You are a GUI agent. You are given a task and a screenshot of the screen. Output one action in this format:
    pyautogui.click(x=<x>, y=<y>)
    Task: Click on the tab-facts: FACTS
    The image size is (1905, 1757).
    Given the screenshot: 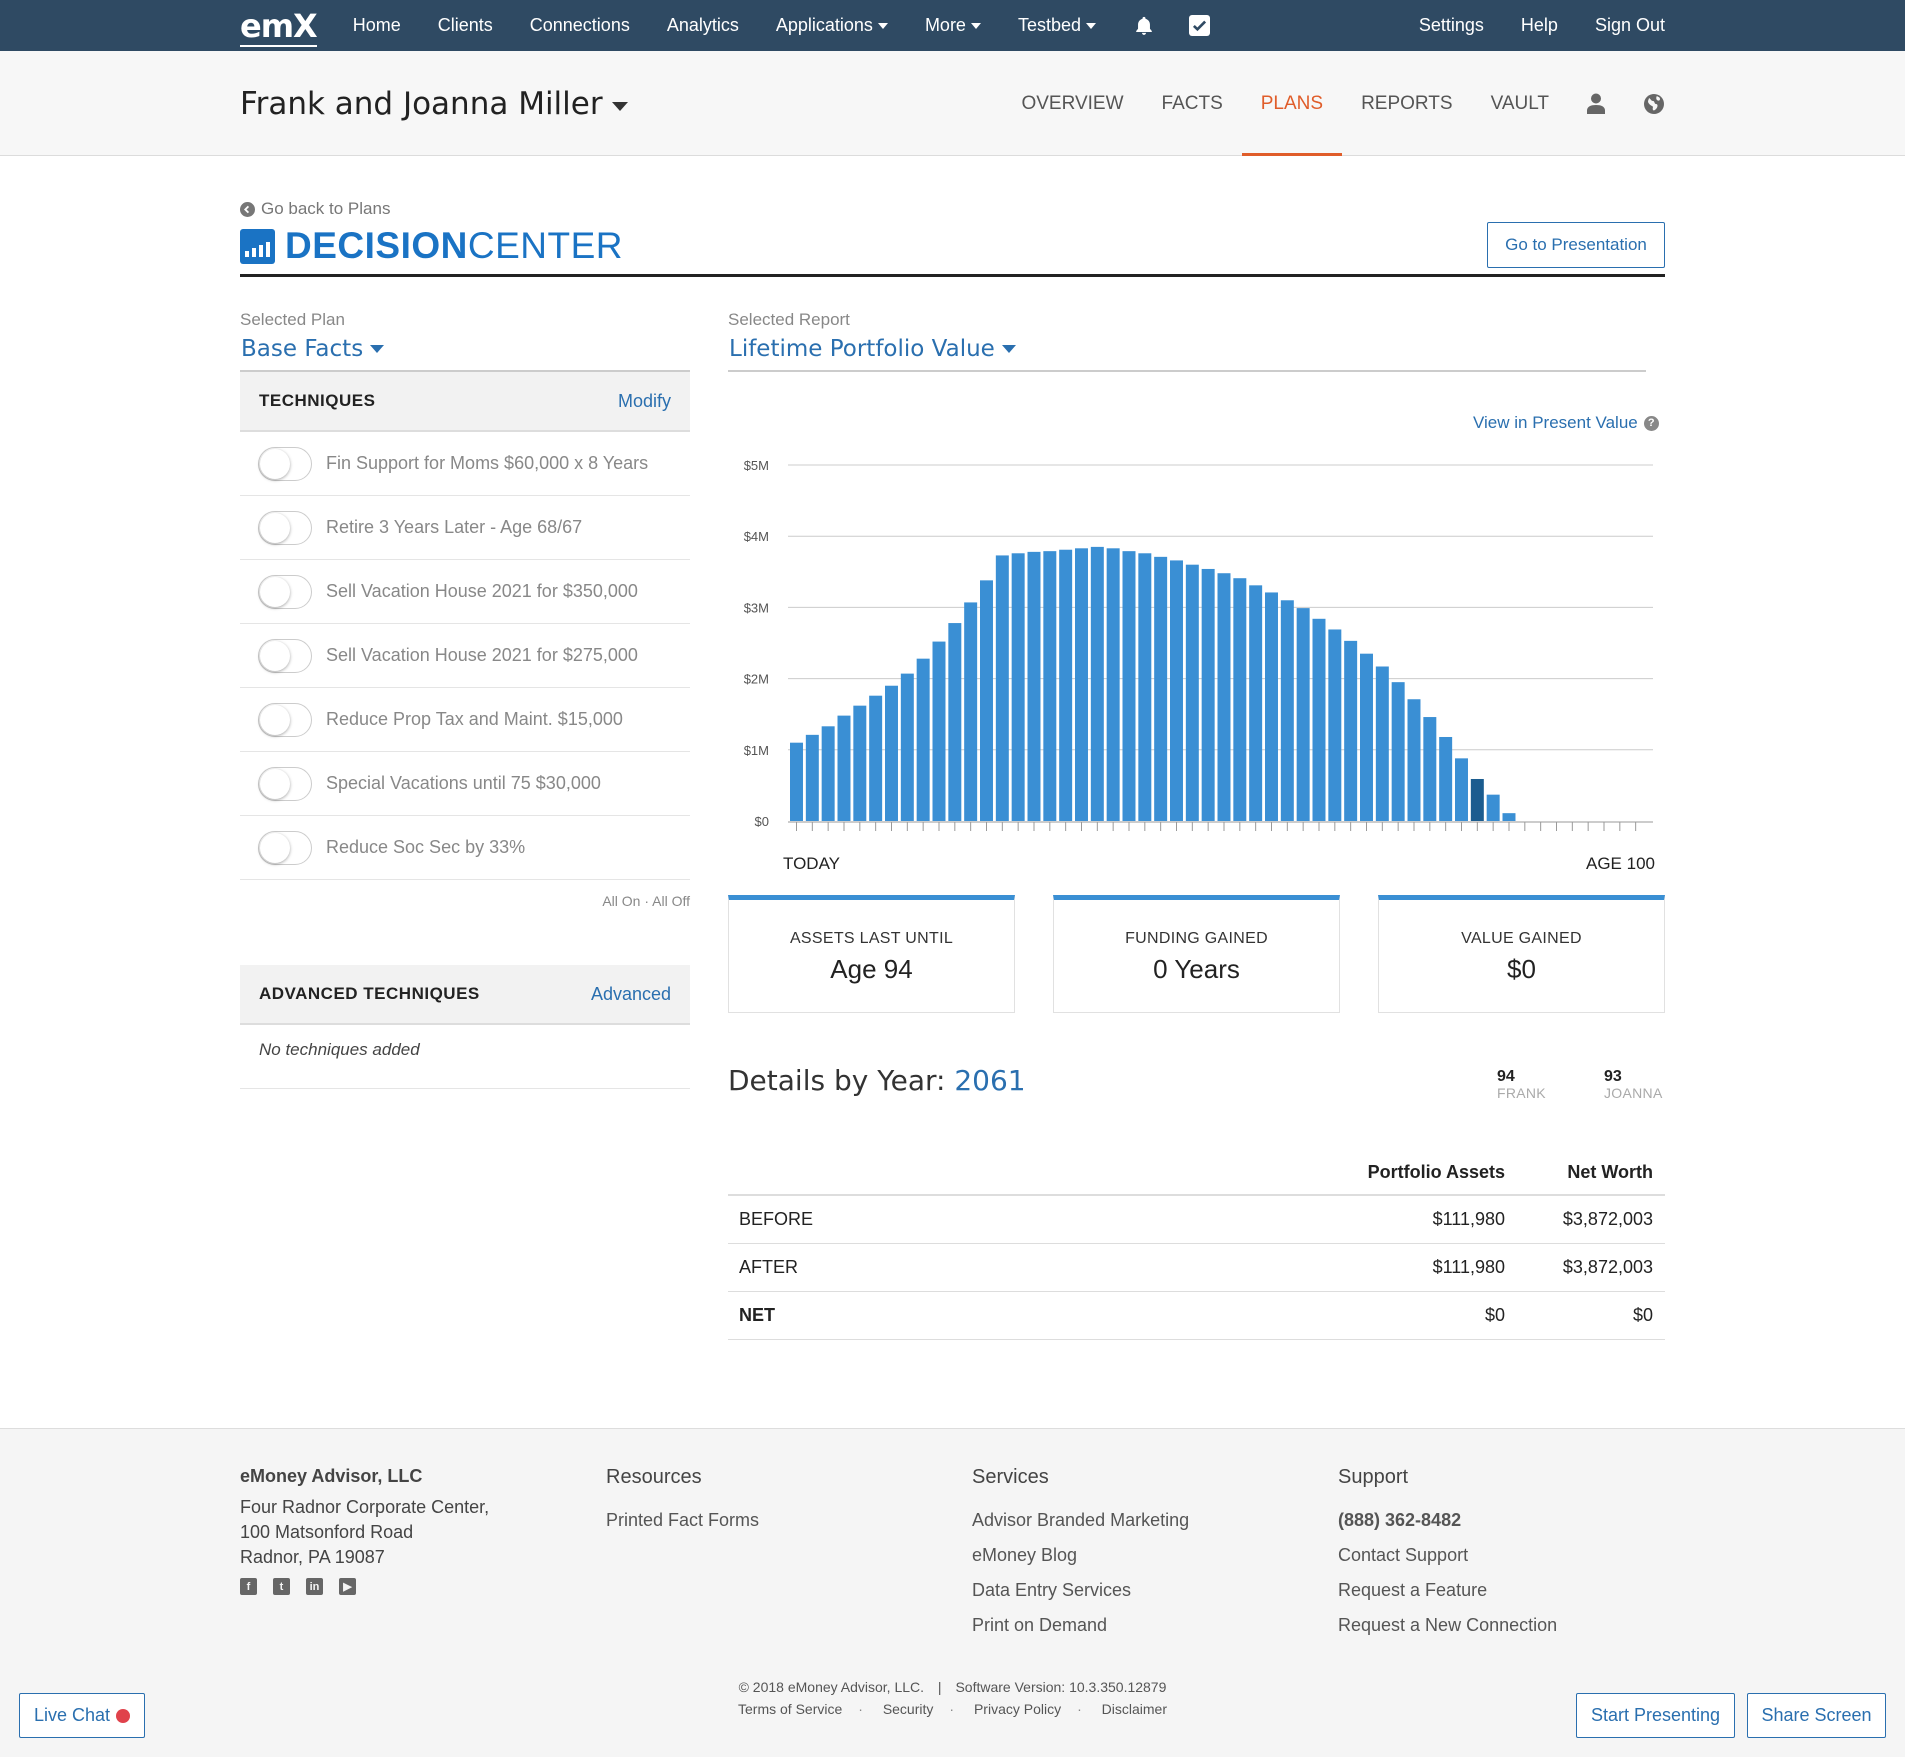 What is the action you would take?
    pyautogui.click(x=1192, y=103)
    